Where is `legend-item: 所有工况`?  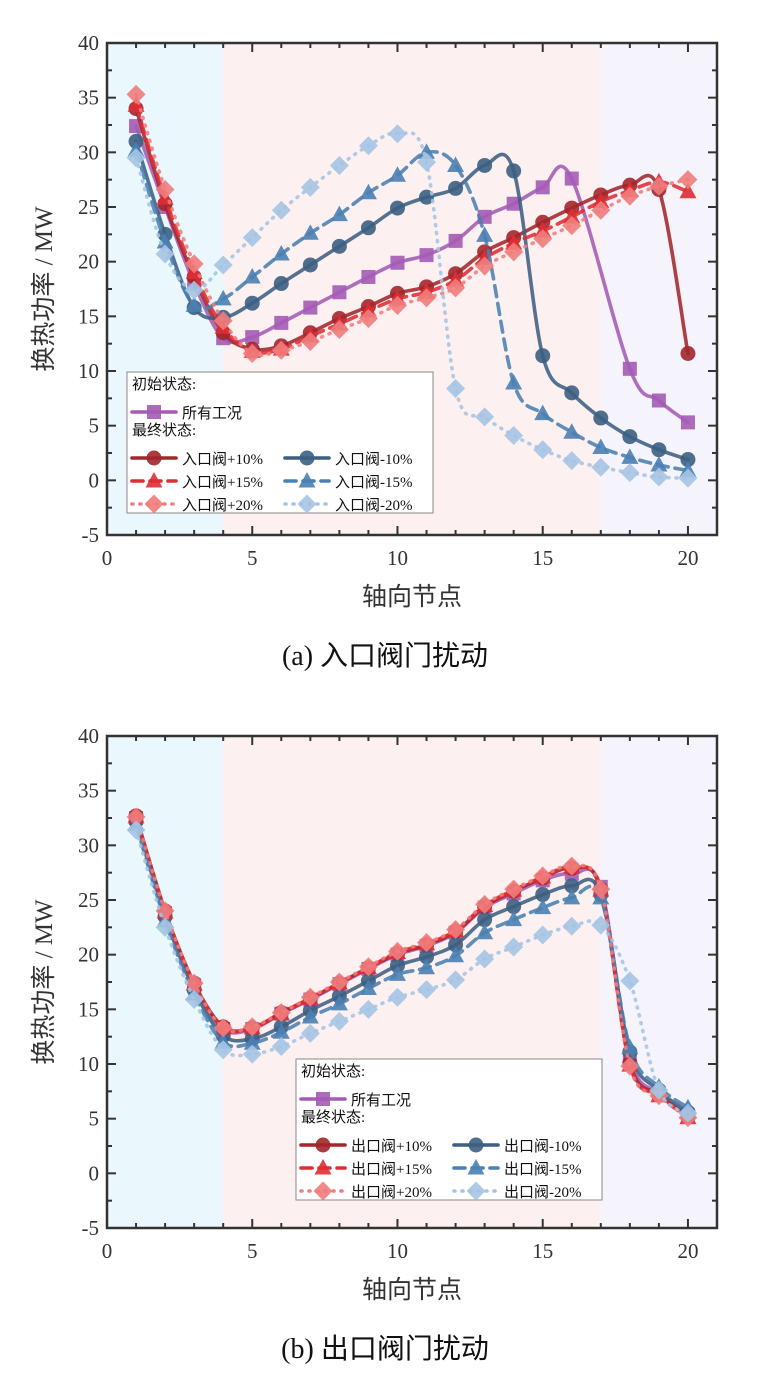
legend-item: 所有工况 is located at coordinates (186, 413).